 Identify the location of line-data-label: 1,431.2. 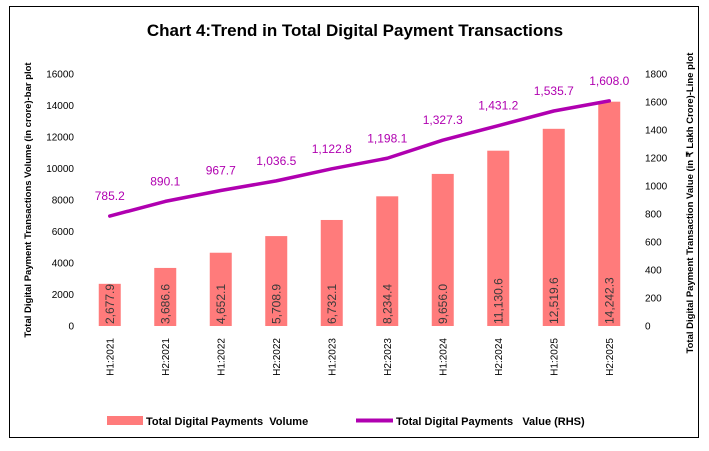
(498, 106).